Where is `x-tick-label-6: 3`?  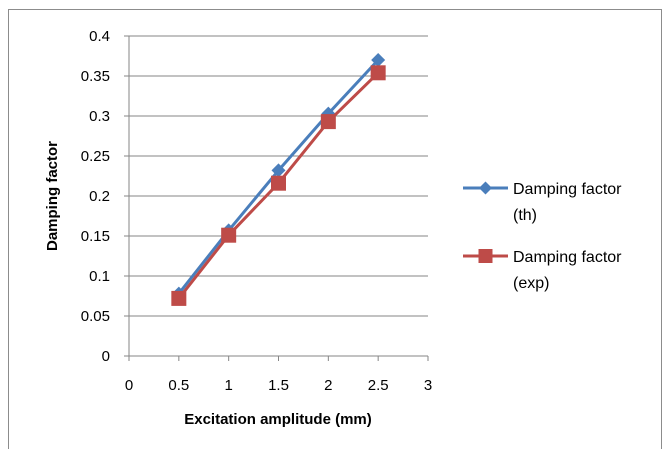 x-tick-label-6: 3 is located at coordinates (428, 385).